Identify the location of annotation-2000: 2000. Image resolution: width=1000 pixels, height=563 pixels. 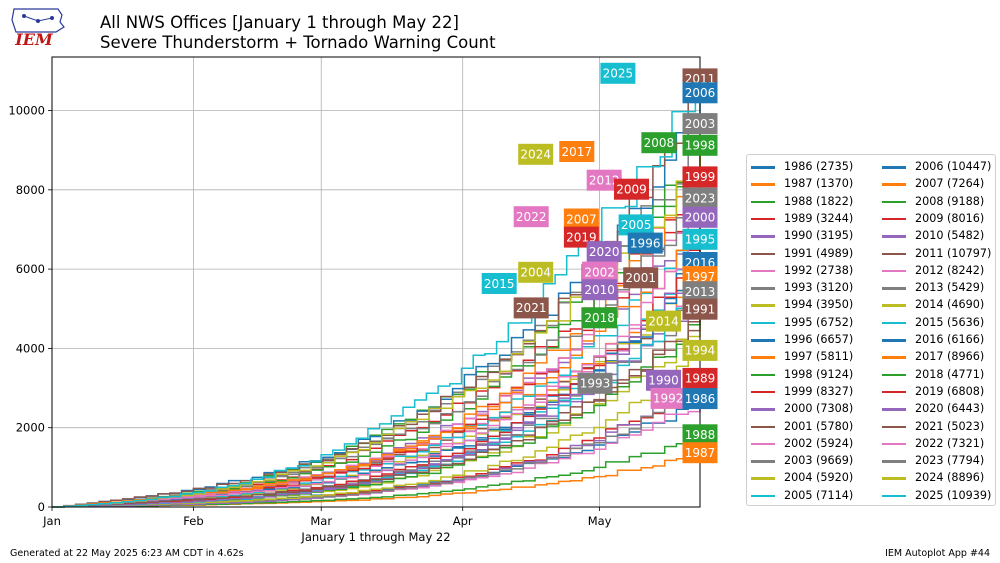
(700, 217).